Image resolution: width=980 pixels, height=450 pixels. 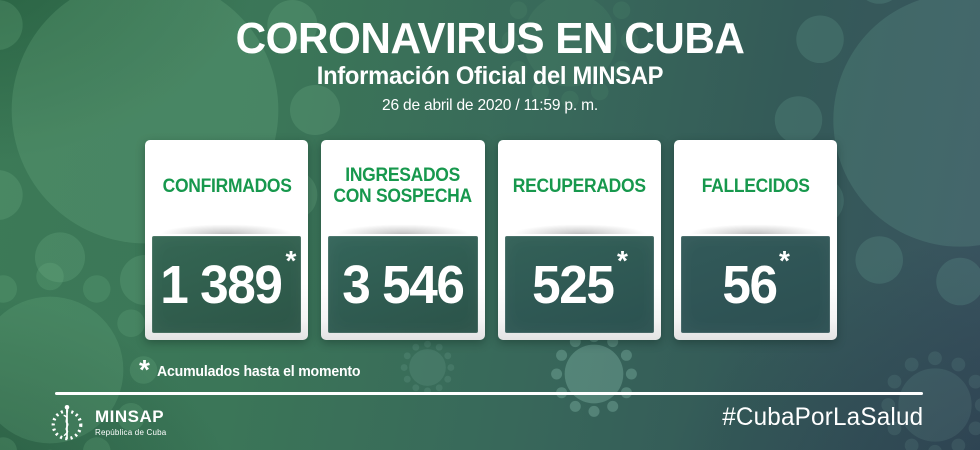 I want to click on stat-card-recuperados: RECUPERADOS 525 *, so click(x=579, y=240).